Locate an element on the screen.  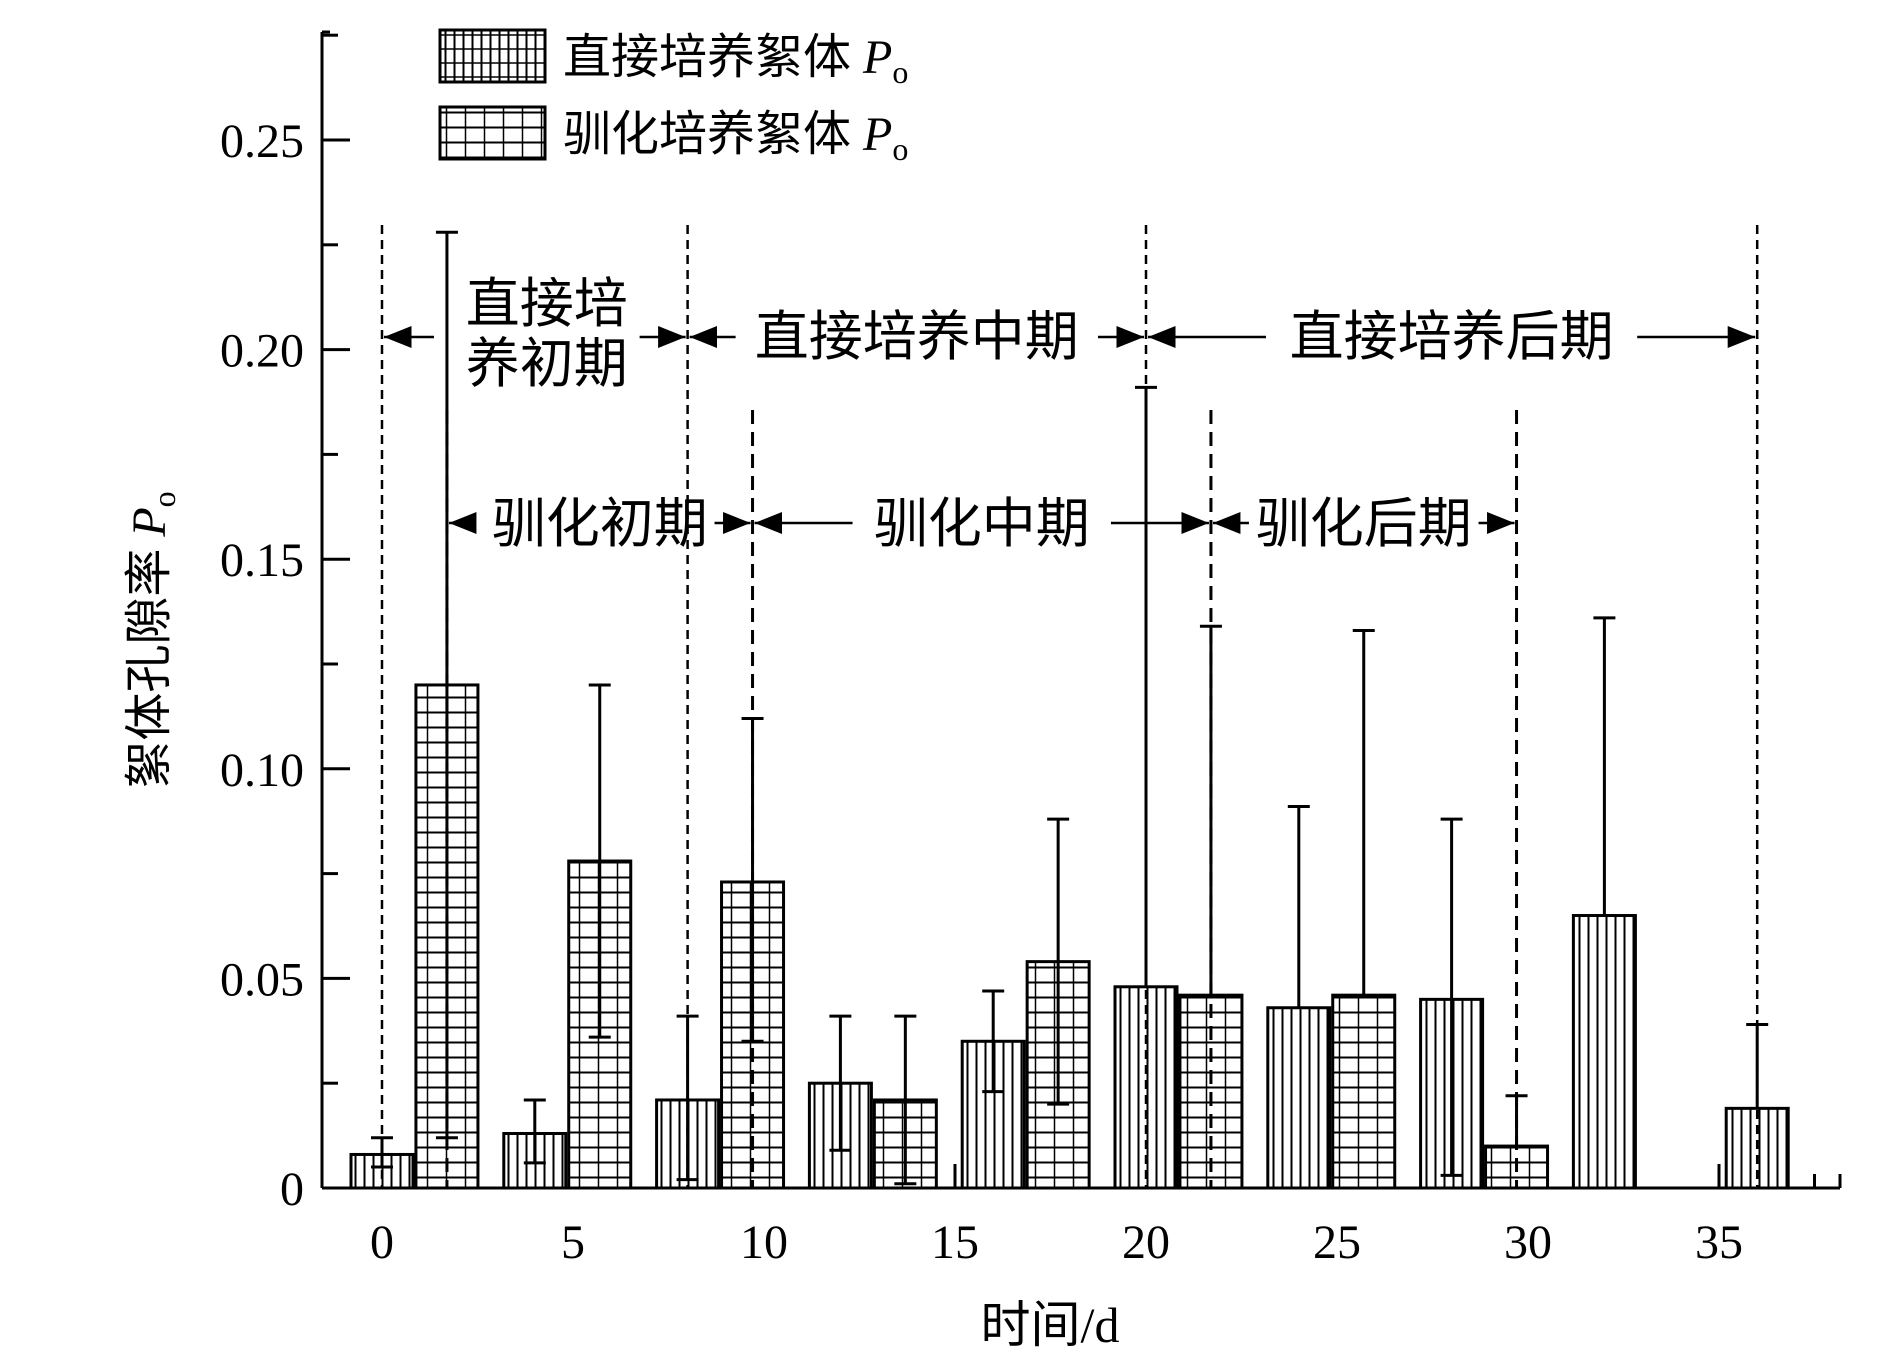
x-tick-label: 15 is located at coordinates (955, 1242).